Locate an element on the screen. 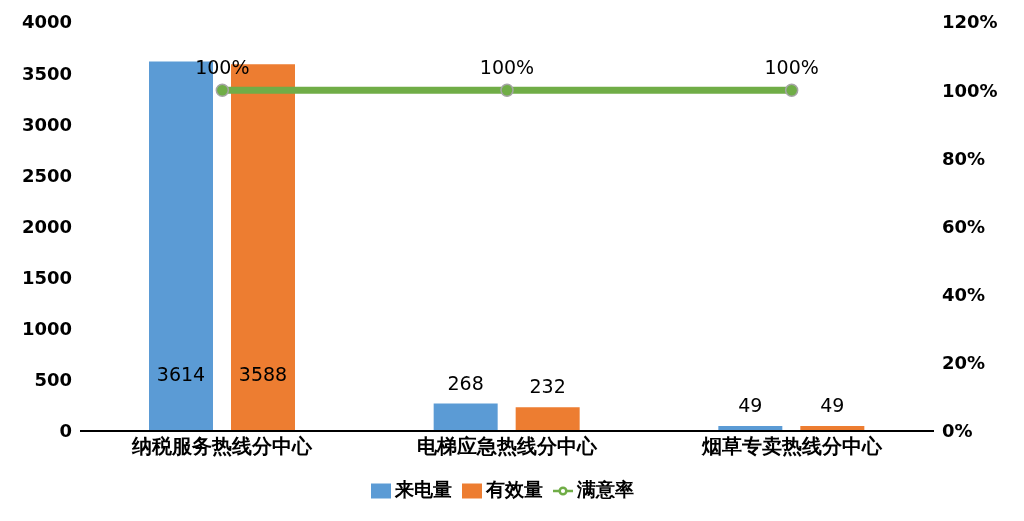 The image size is (1024, 521). legend-label: 有效量 is located at coordinates (514, 489).